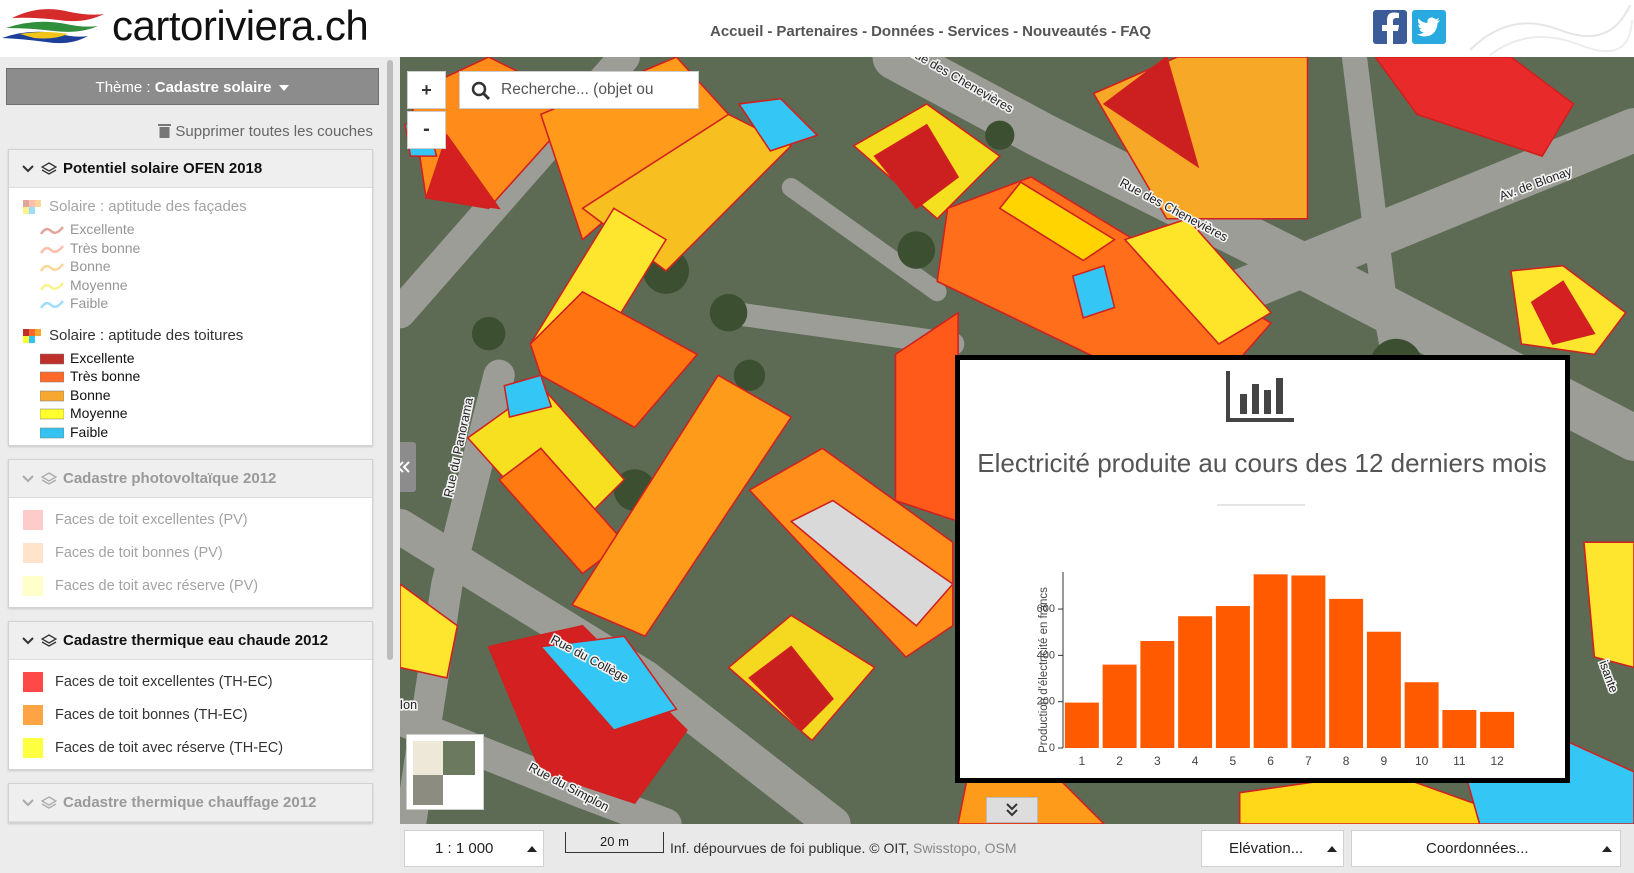  I want to click on search-box: Recherche... (objet ou, so click(579, 90).